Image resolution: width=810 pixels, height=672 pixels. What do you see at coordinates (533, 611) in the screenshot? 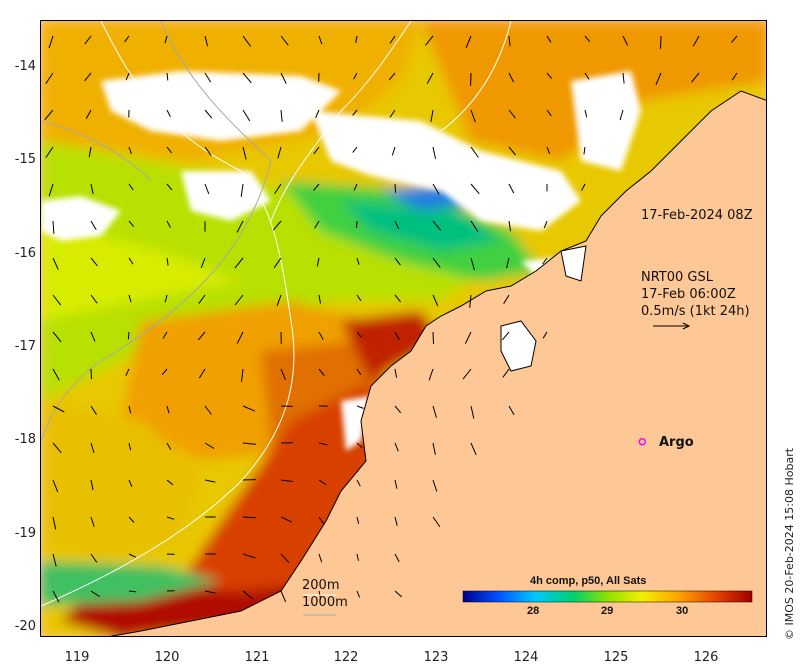
I see `colorbar-tick-label: 28` at bounding box center [533, 611].